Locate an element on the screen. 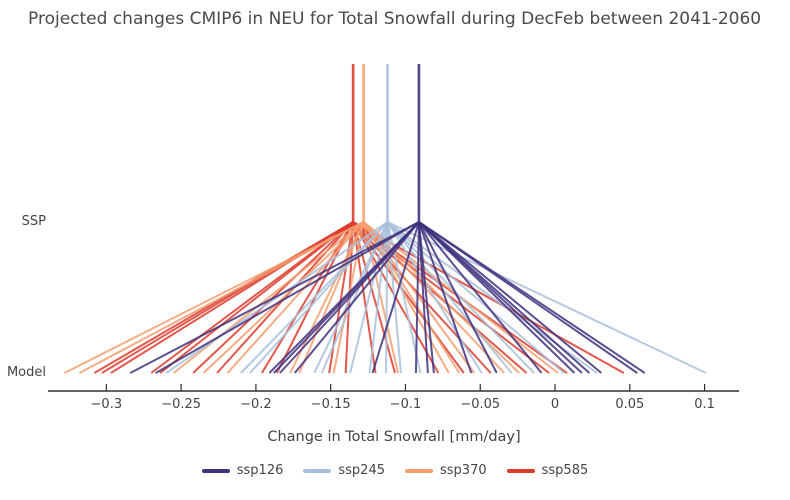 This screenshot has width=790, height=500. legend-label-ssp245: ssp245 is located at coordinates (361, 470).